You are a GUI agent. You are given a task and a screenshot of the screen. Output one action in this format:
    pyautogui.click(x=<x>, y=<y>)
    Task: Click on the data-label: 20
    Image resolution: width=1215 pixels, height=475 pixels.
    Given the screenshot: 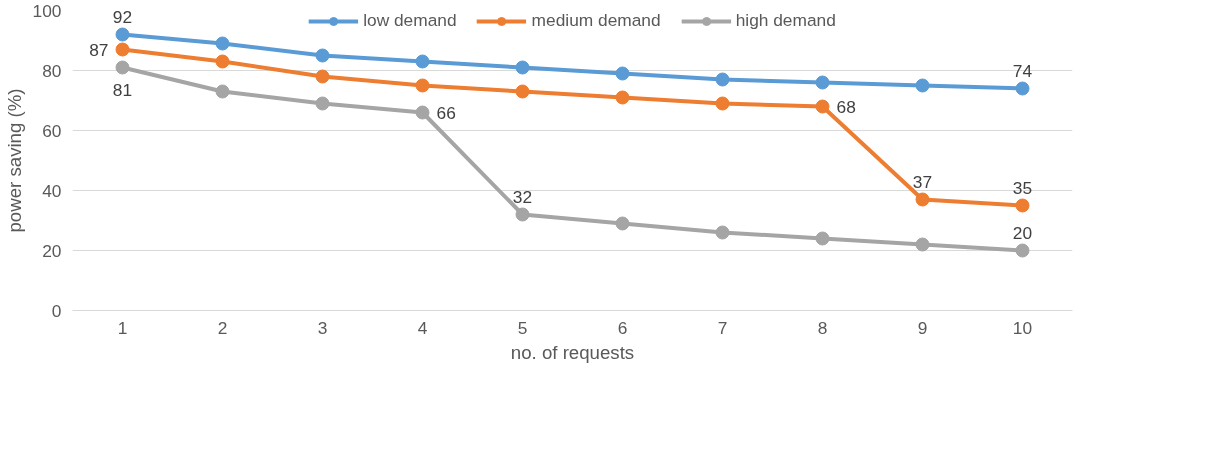 What is the action you would take?
    pyautogui.click(x=1022, y=232)
    